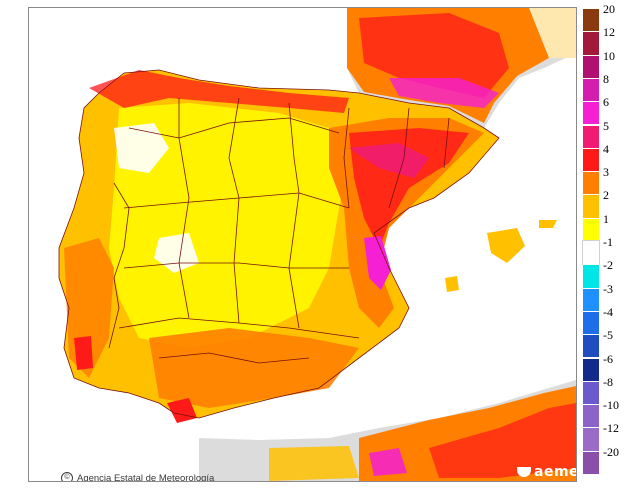 This screenshot has width=630, height=500. What do you see at coordinates (608, 288) in the screenshot?
I see `legend-label: -3` at bounding box center [608, 288].